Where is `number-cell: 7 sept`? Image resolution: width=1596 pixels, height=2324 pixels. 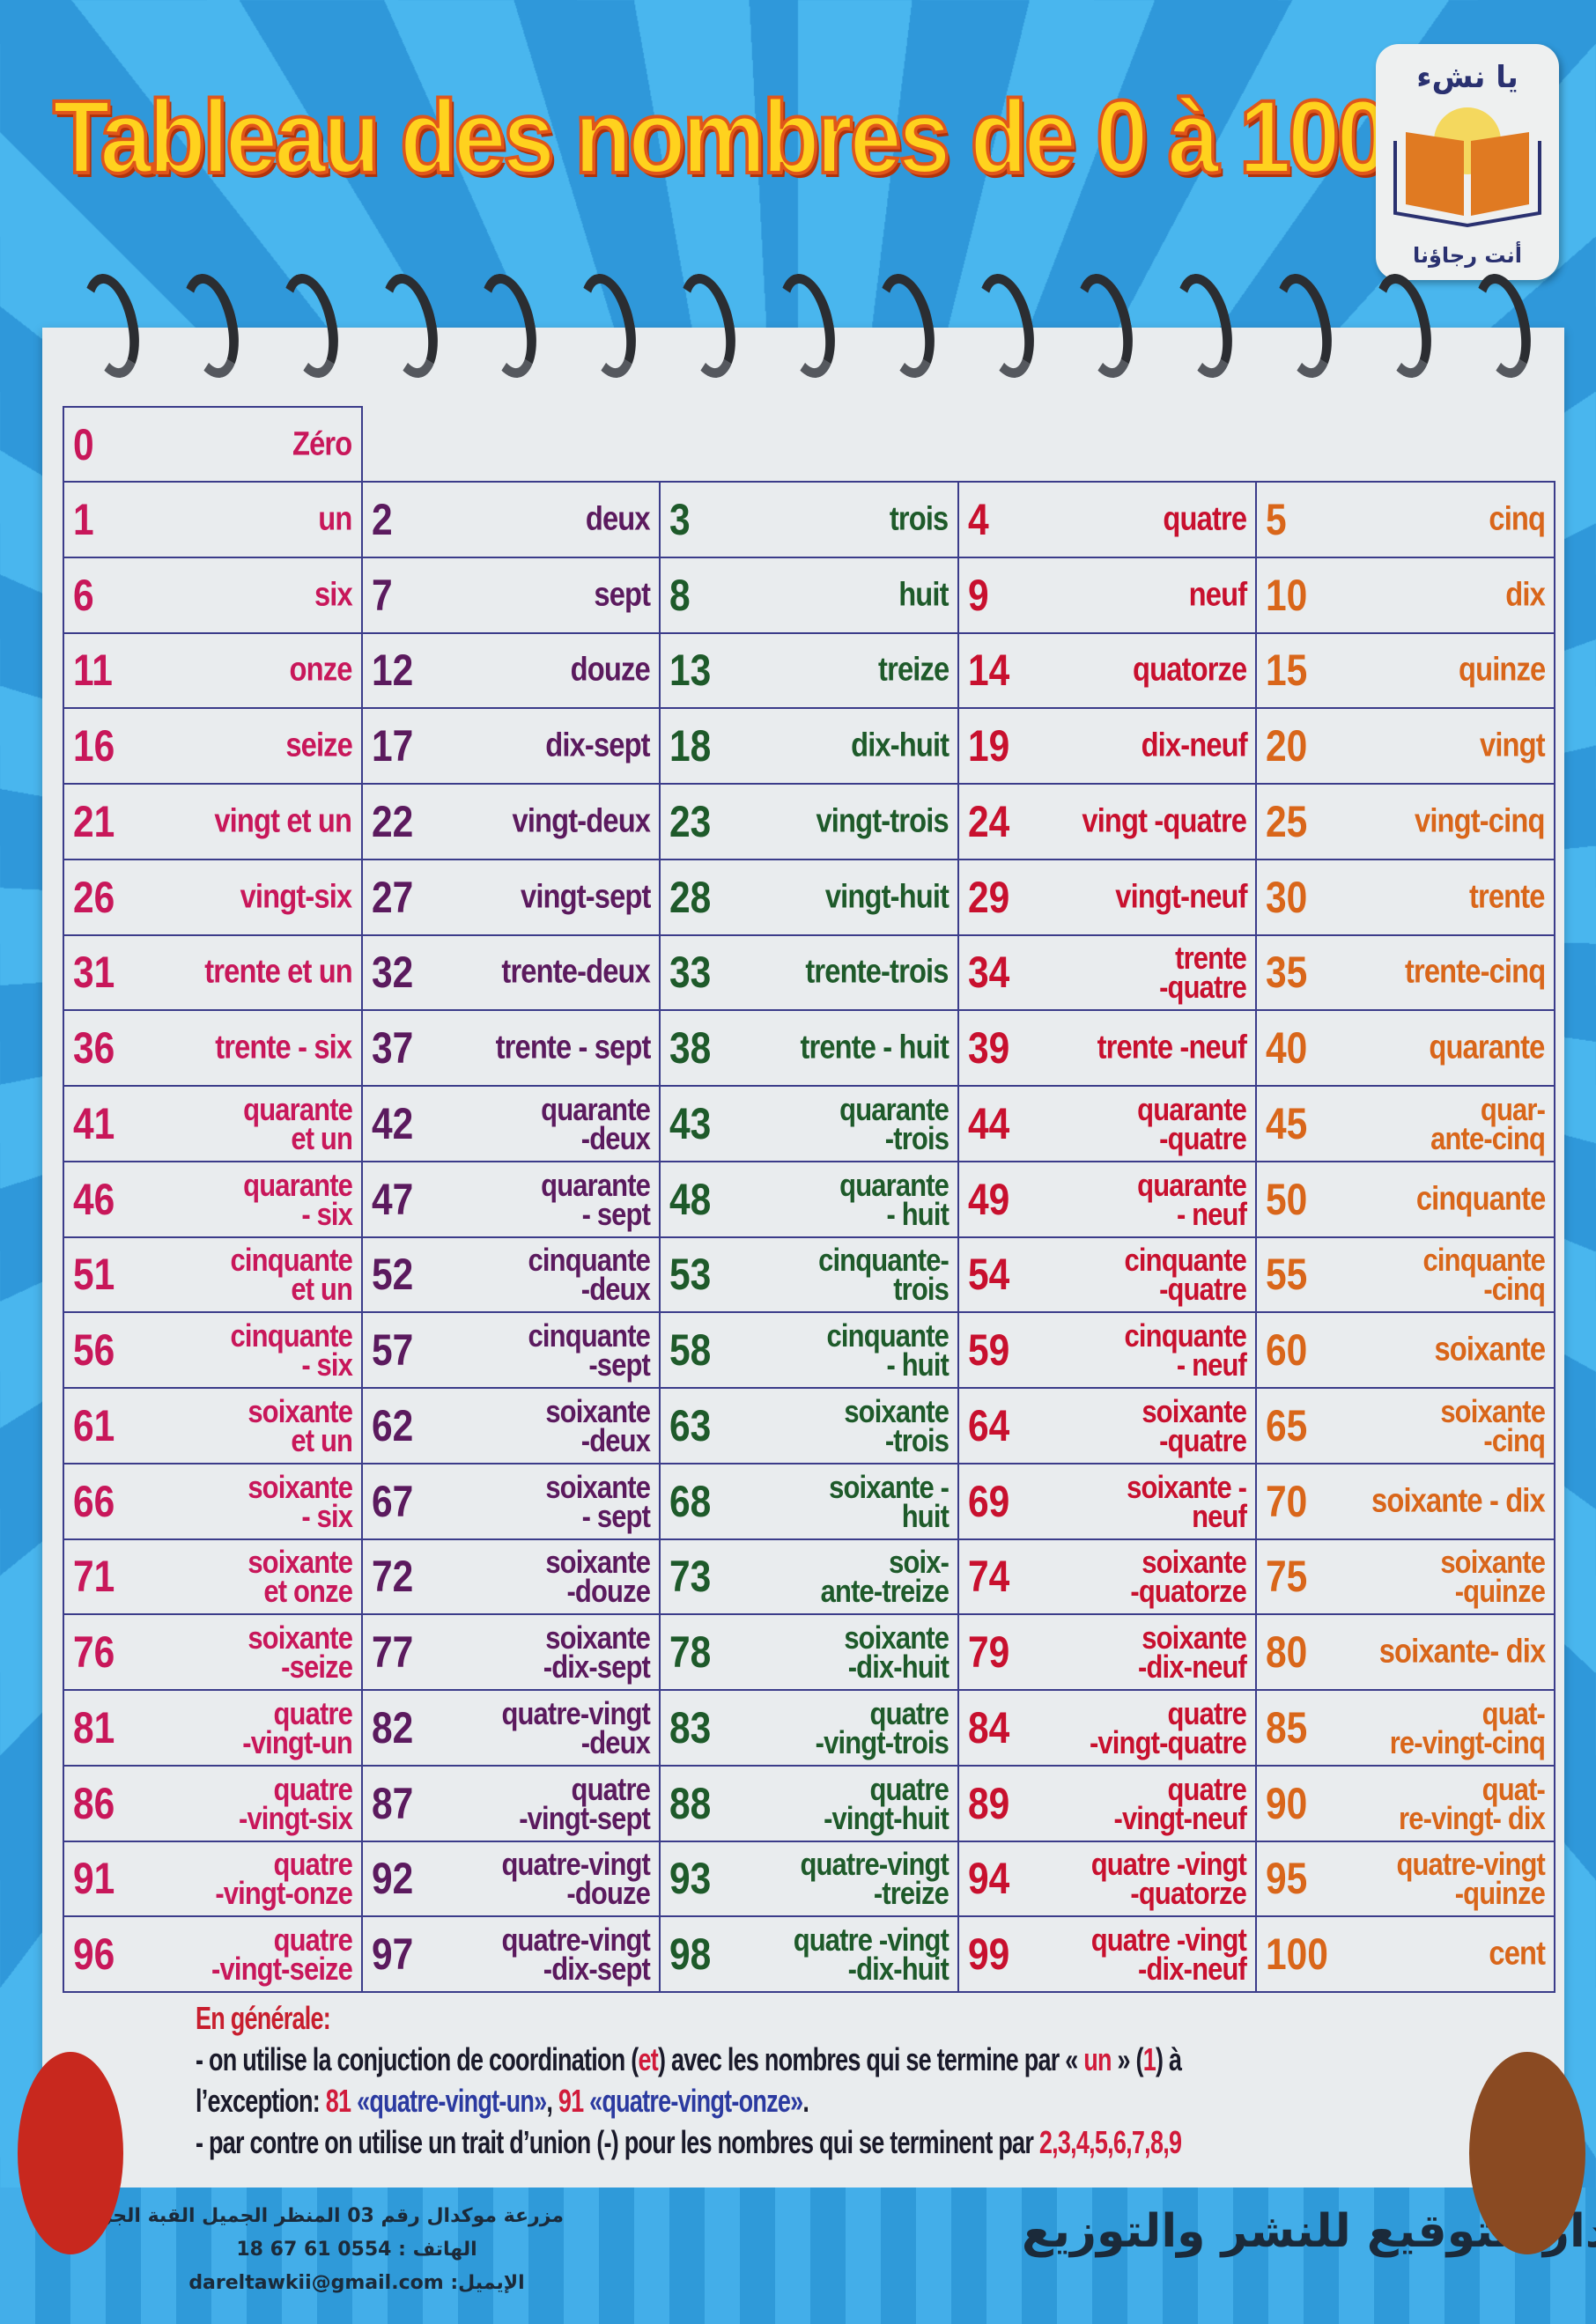 number-cell: 7 sept is located at coordinates (510, 595).